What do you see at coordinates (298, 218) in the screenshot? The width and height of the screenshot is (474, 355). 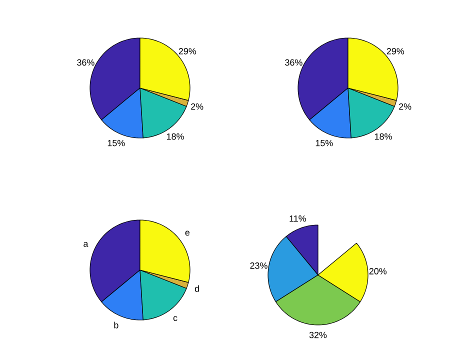 I see `data-label: 11%` at bounding box center [298, 218].